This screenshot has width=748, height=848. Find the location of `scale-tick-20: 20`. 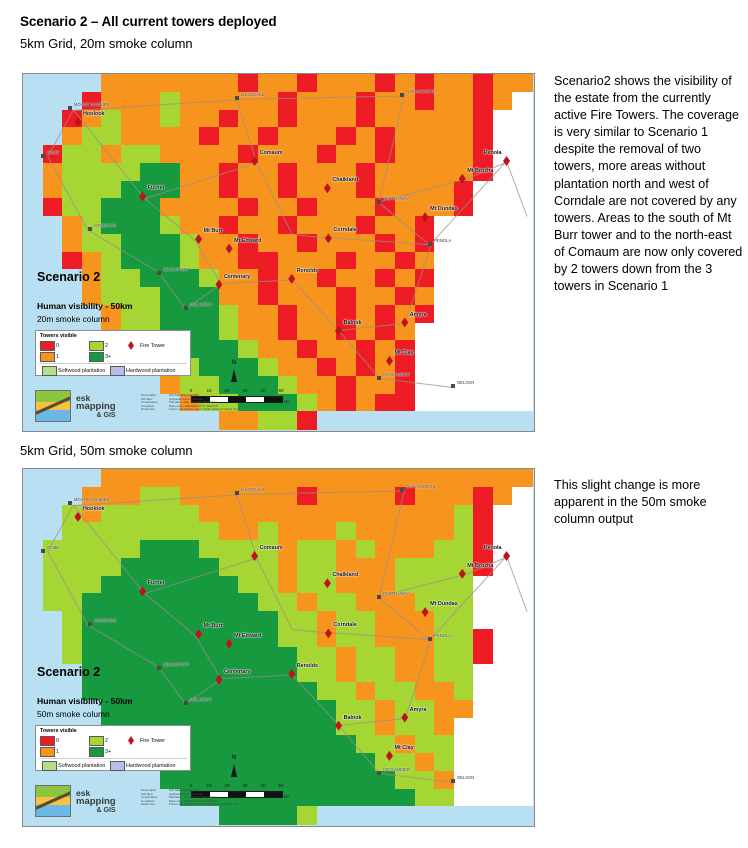

scale-tick-20: 20 is located at coordinates (227, 785).